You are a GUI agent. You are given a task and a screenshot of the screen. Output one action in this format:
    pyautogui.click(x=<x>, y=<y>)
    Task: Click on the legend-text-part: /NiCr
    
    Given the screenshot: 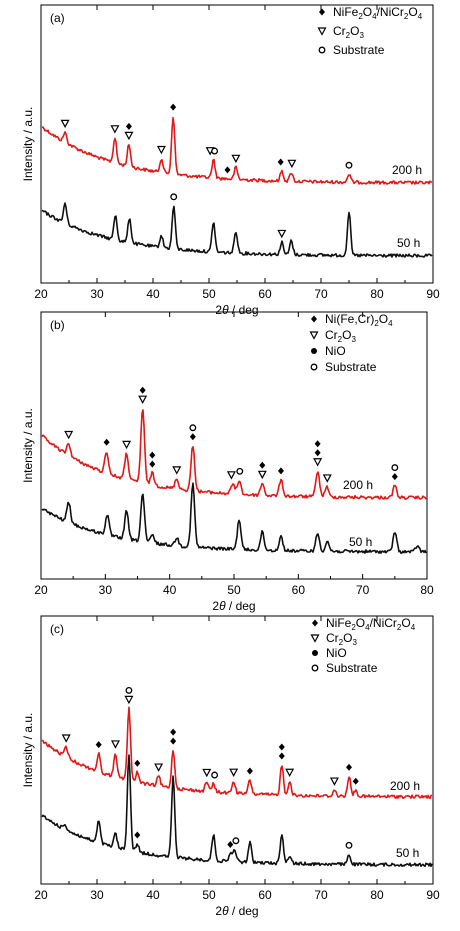 What is the action you would take?
    pyautogui.click(x=390, y=12)
    